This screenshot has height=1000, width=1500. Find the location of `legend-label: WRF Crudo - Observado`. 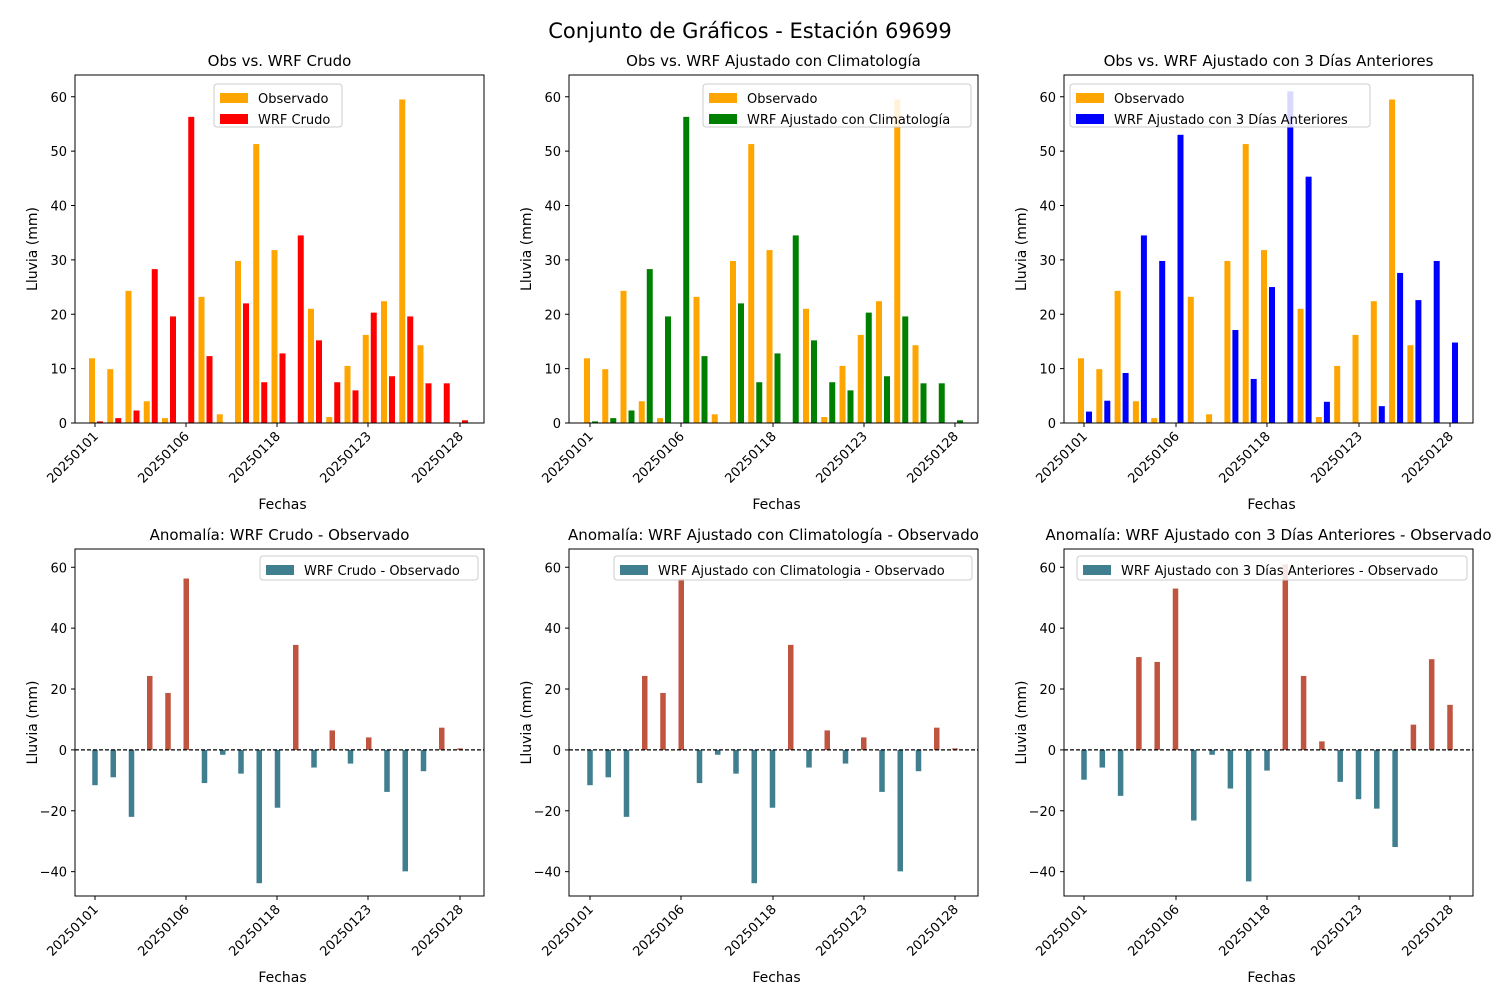

legend-label: WRF Crudo - Observado is located at coordinates (382, 571).